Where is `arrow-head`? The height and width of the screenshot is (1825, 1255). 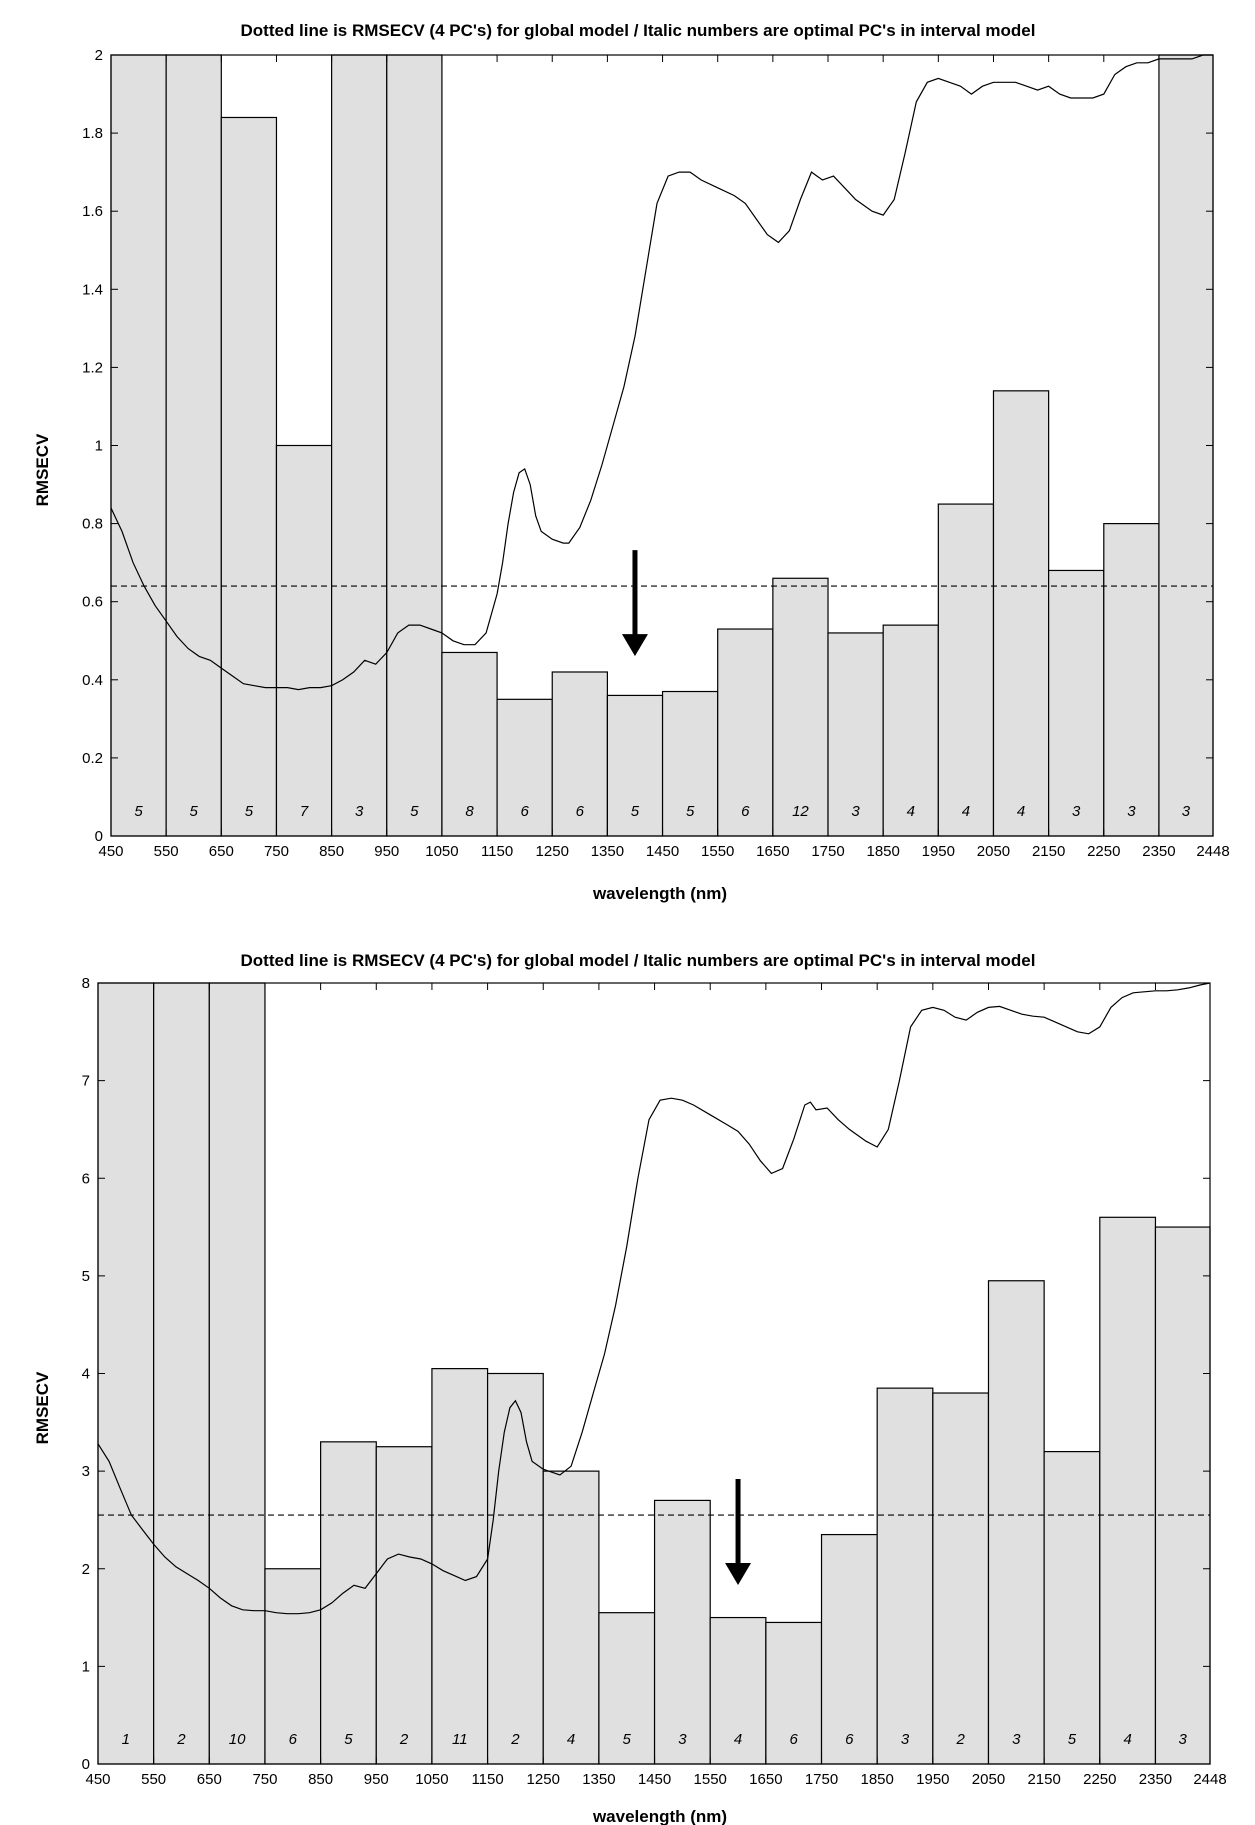
arrow-head is located at coordinates (738, 1574).